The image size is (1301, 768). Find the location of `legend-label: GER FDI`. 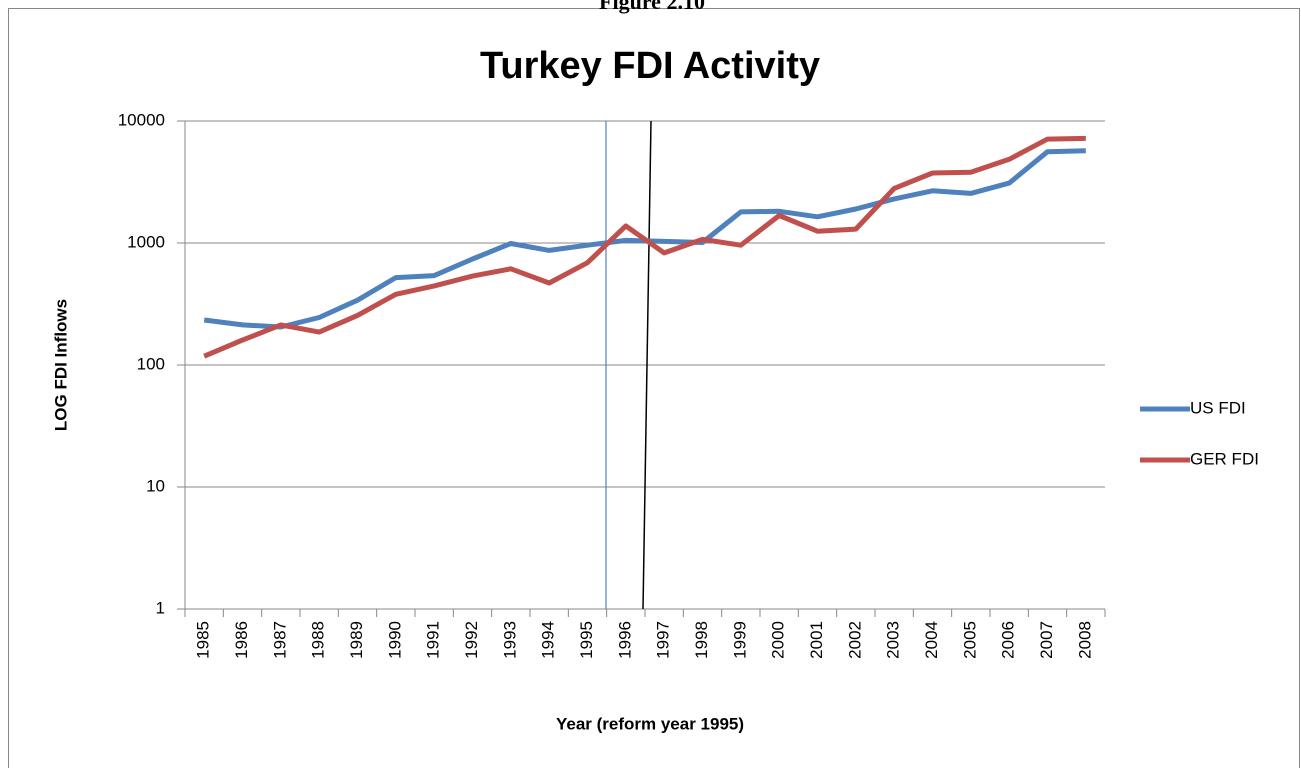

legend-label: GER FDI is located at coordinates (1224, 458).